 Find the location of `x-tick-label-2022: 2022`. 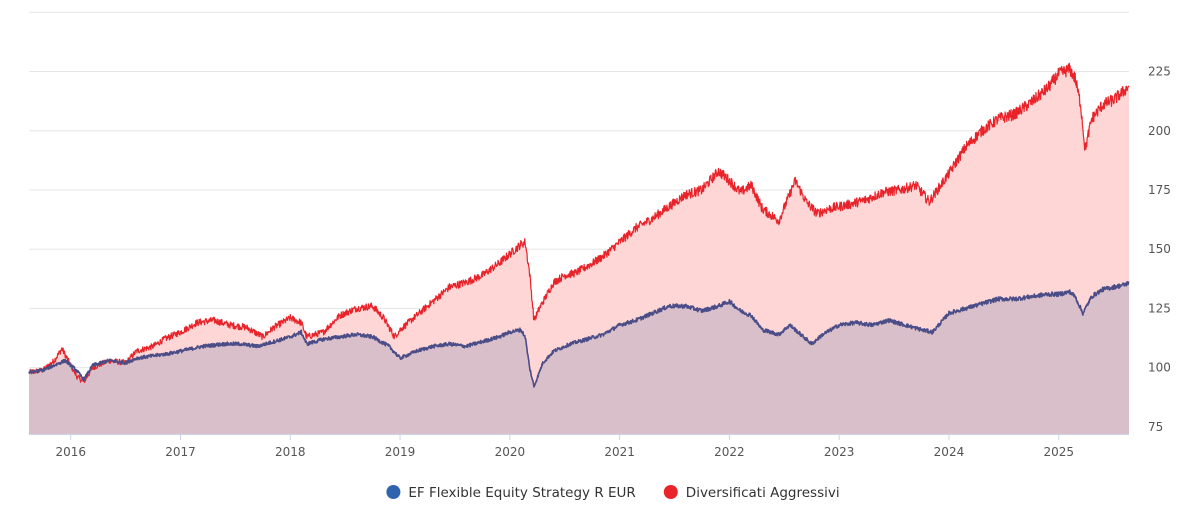

x-tick-label-2022: 2022 is located at coordinates (729, 452).